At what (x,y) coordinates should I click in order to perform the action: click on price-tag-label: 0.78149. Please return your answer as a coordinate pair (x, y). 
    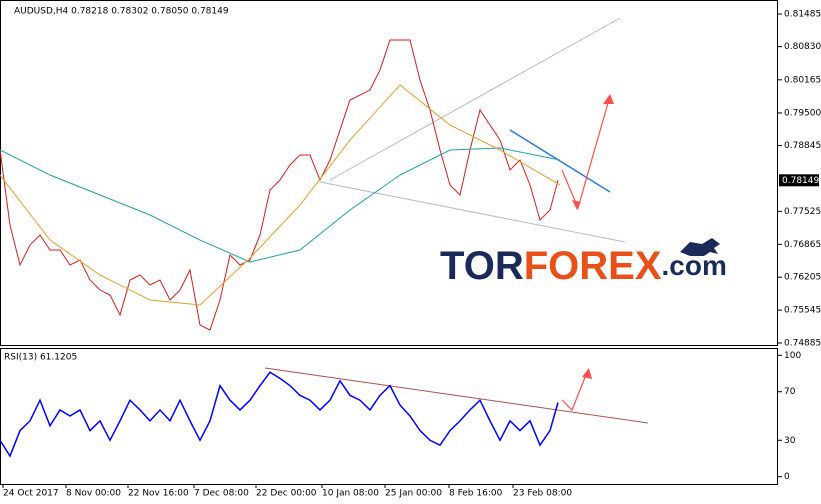
    Looking at the image, I should click on (800, 181).